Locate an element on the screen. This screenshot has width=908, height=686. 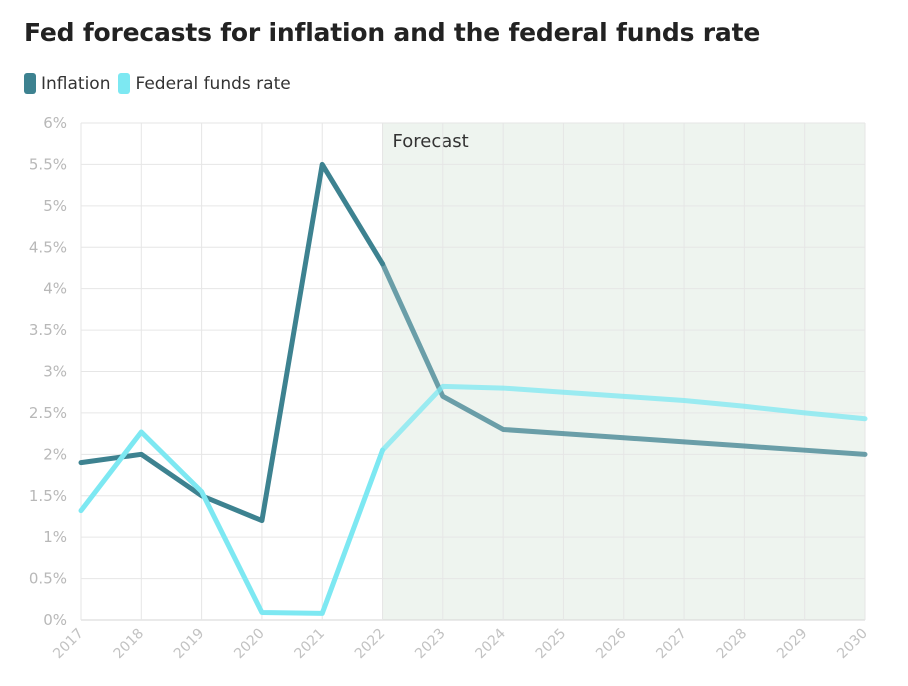
legend-swatch-federal-funds-rate is located at coordinates (124, 83).